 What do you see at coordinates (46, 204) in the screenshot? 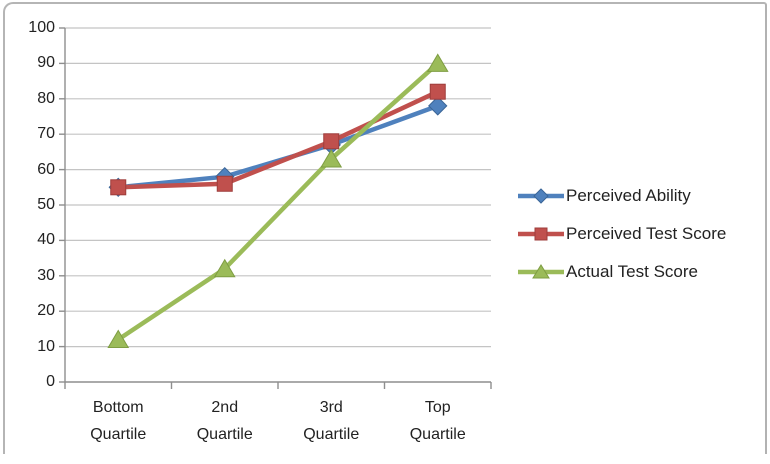
I see `y-axis-tick-label: 50` at bounding box center [46, 204].